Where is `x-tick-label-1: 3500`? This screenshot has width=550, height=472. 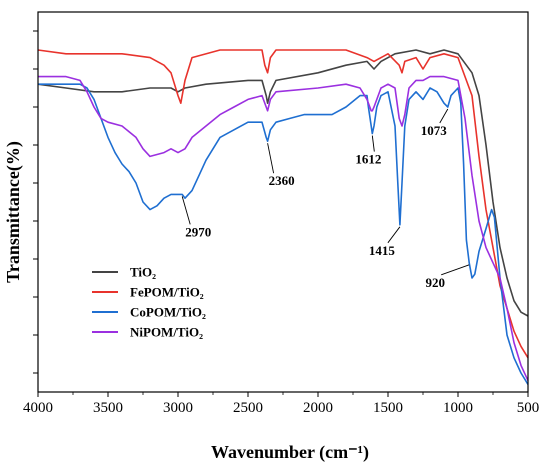
x-tick-label-1: 3500 is located at coordinates (108, 408).